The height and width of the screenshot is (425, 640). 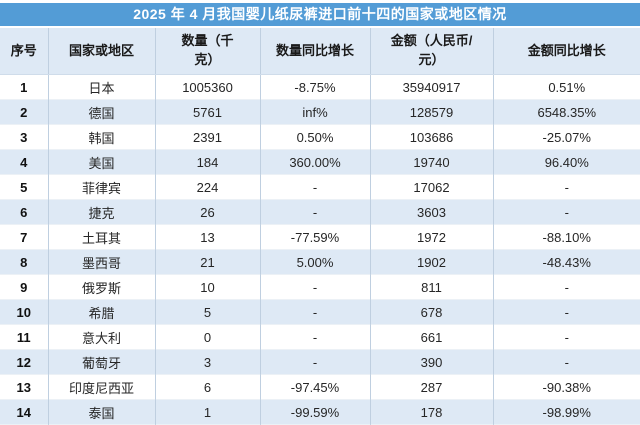 What do you see at coordinates (208, 187) in the screenshot?
I see `cell-quantity_kg: 224` at bounding box center [208, 187].